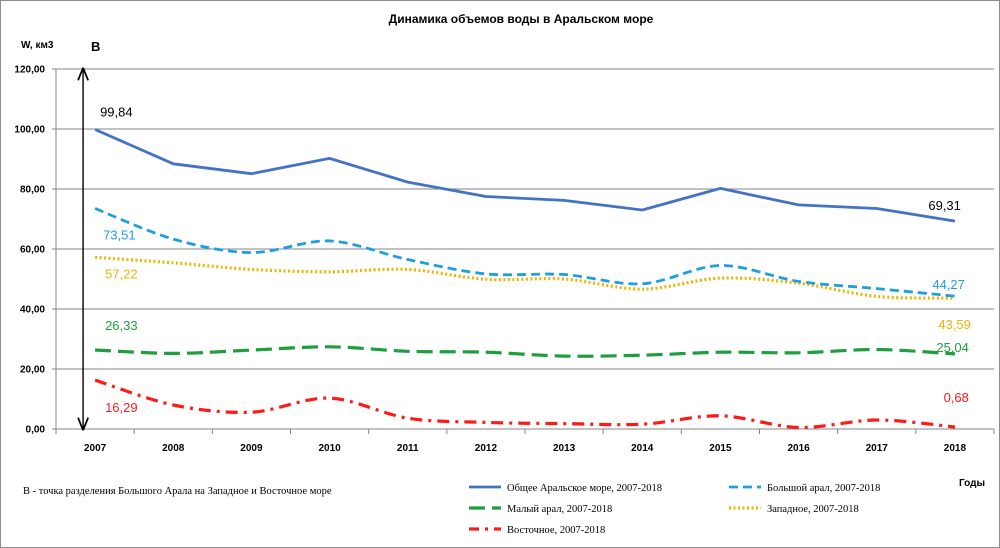 This screenshot has height=548, width=1000. I want to click on legend-entry: Большой арал, 2007-2018, so click(823, 488).